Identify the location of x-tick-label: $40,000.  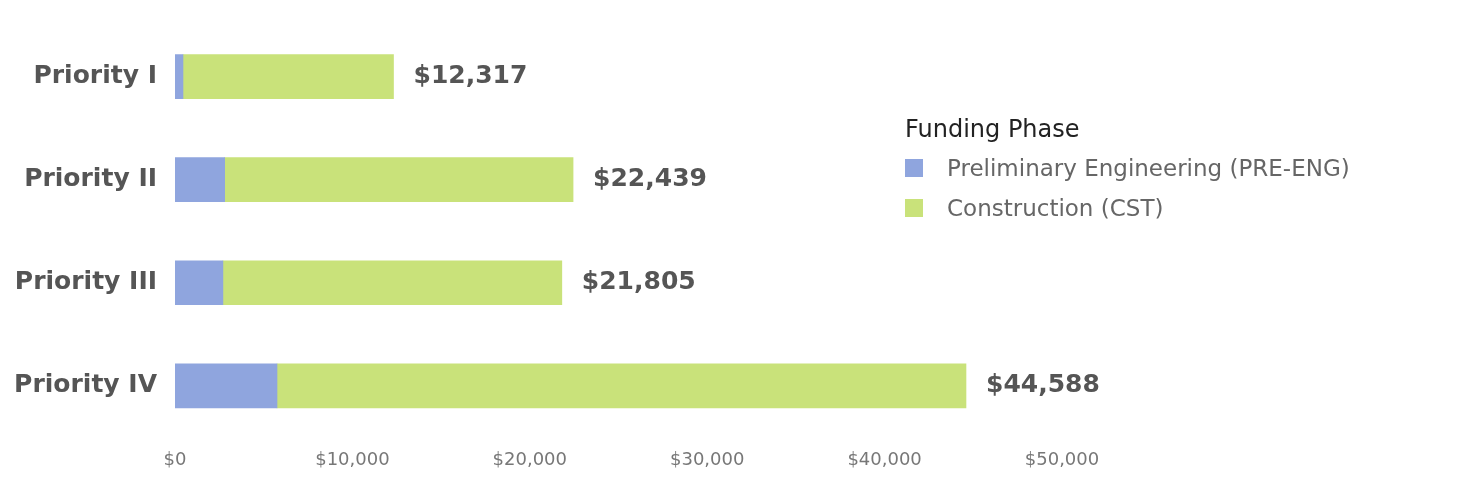
(884, 458).